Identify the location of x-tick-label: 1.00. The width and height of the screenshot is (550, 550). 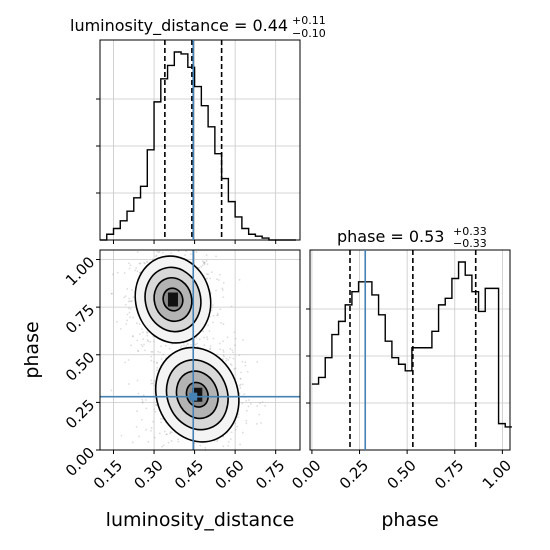
(497, 474).